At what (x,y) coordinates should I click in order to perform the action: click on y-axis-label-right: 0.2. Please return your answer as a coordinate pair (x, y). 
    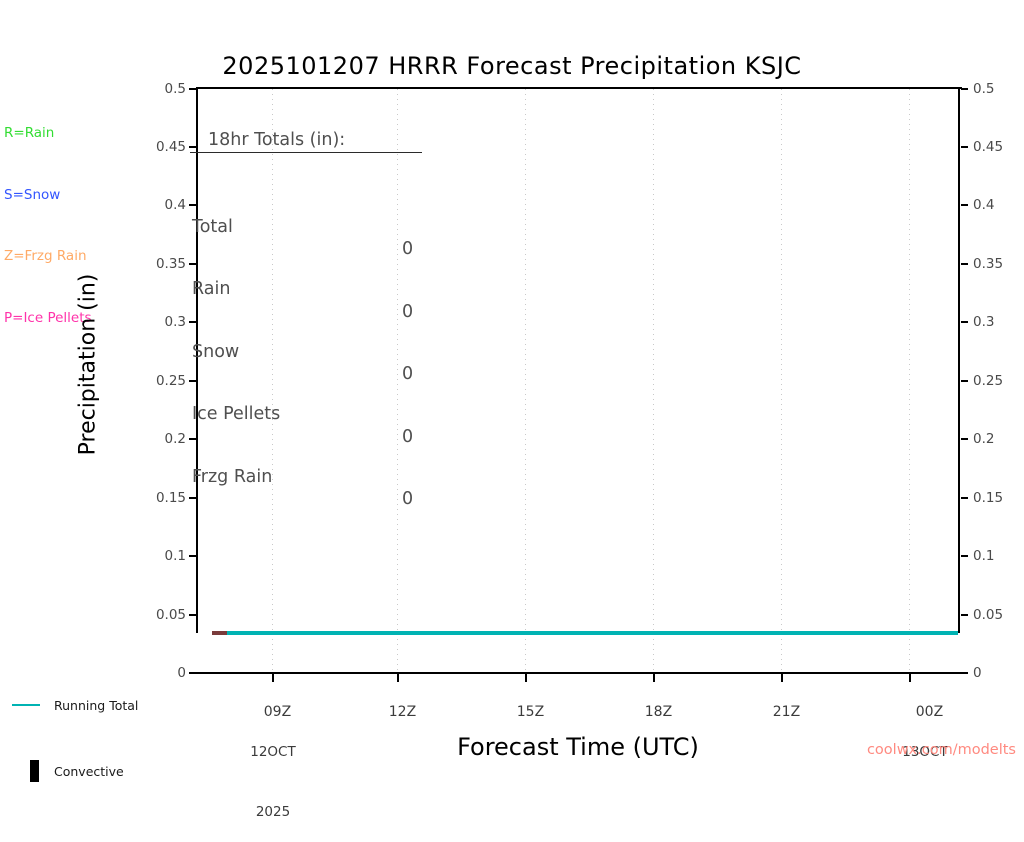
    Looking at the image, I should click on (984, 439).